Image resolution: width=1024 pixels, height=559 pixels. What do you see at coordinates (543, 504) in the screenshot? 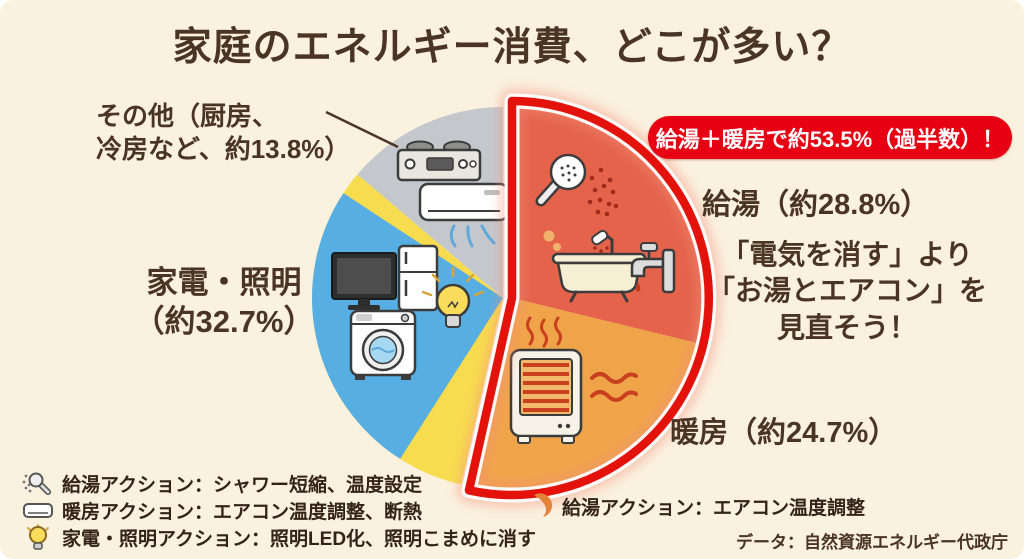
I see `pie-slice-icon` at bounding box center [543, 504].